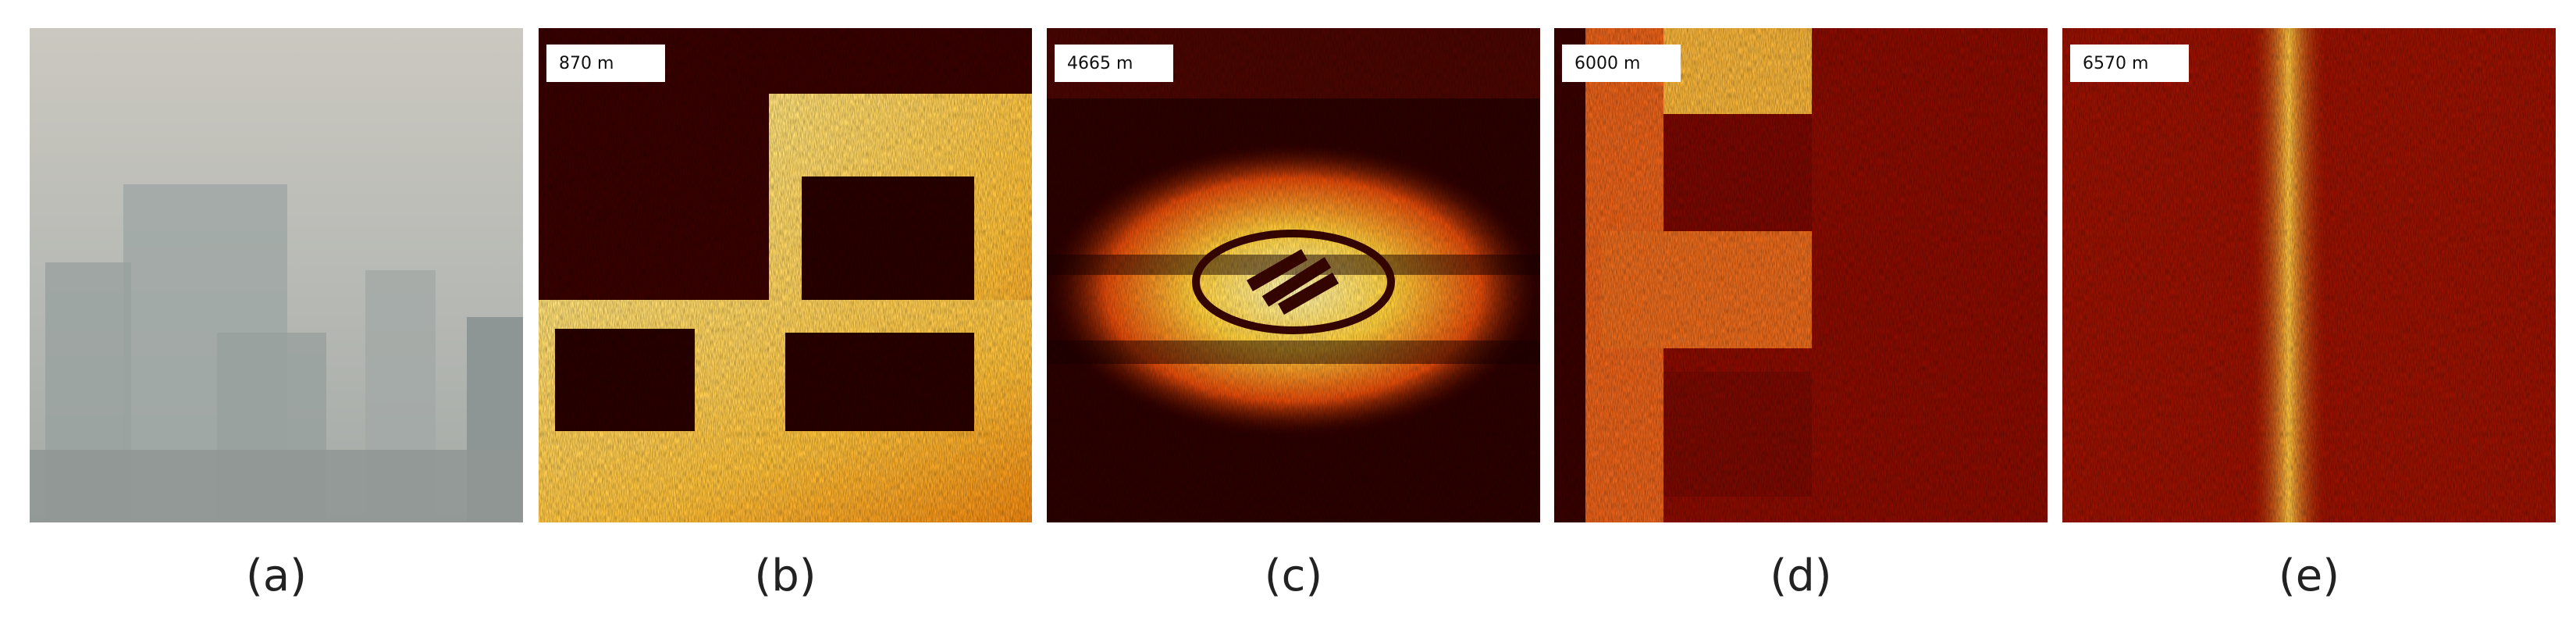  I want to click on distance-label: 4665 m, so click(1100, 64).